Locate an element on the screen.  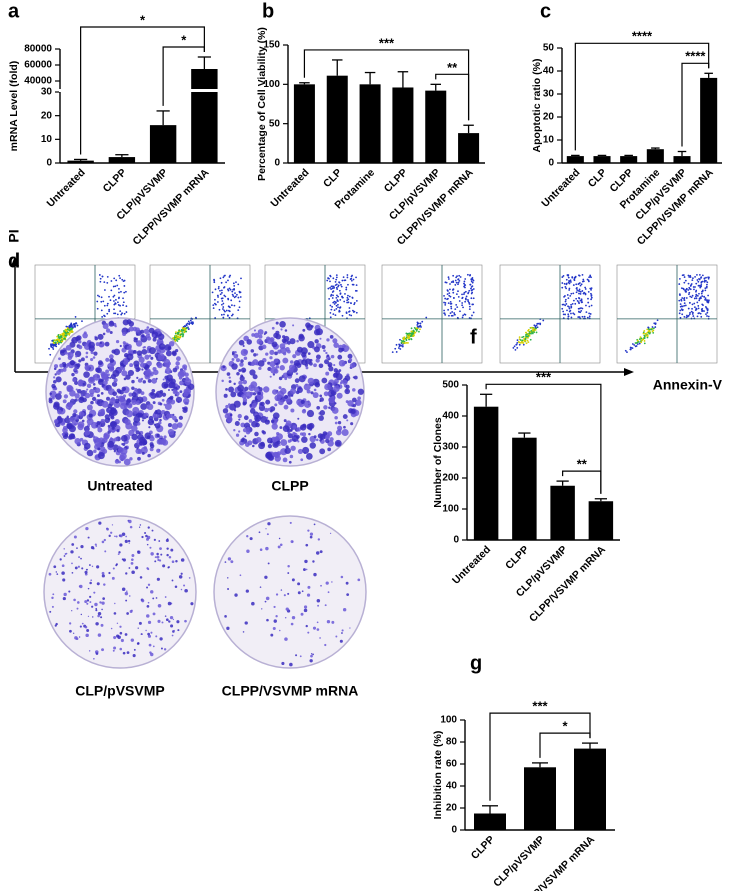
significance-label: *** is located at coordinates (387, 42).